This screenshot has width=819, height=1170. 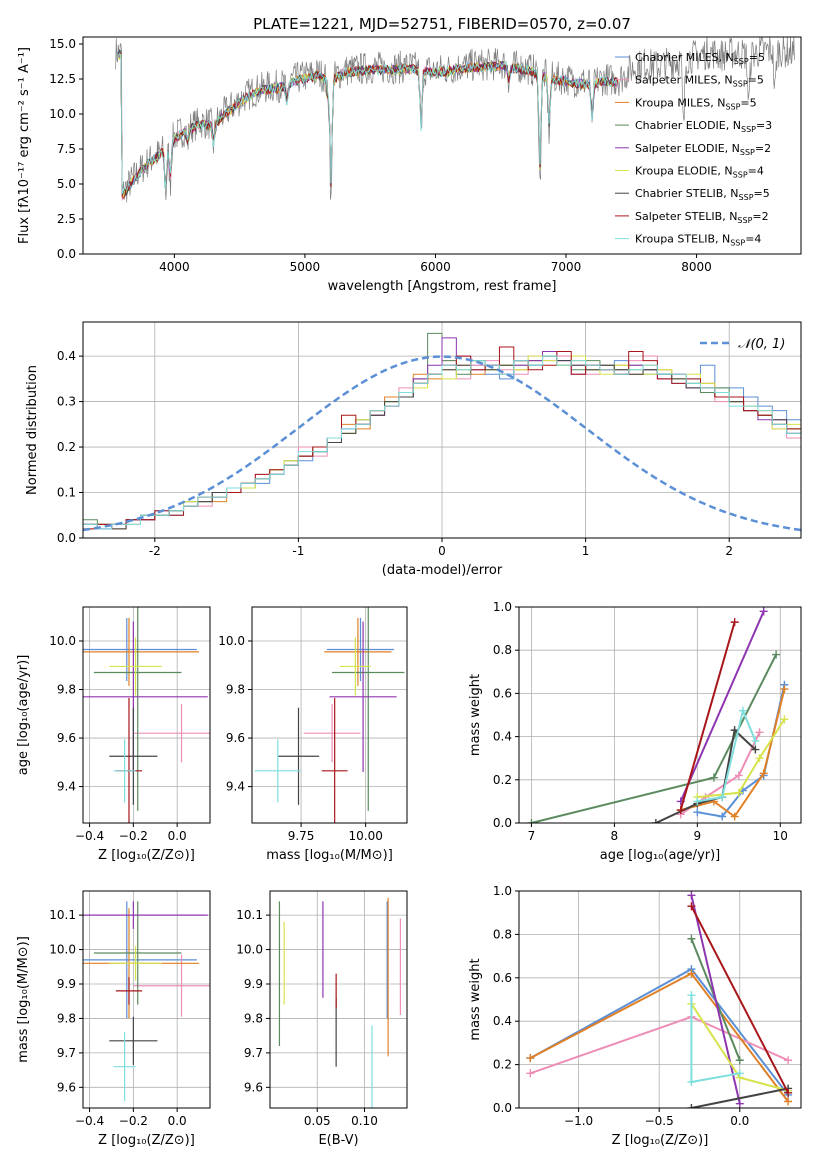 I want to click on errorbar-chabrier-elodie, so click(x=137, y=709).